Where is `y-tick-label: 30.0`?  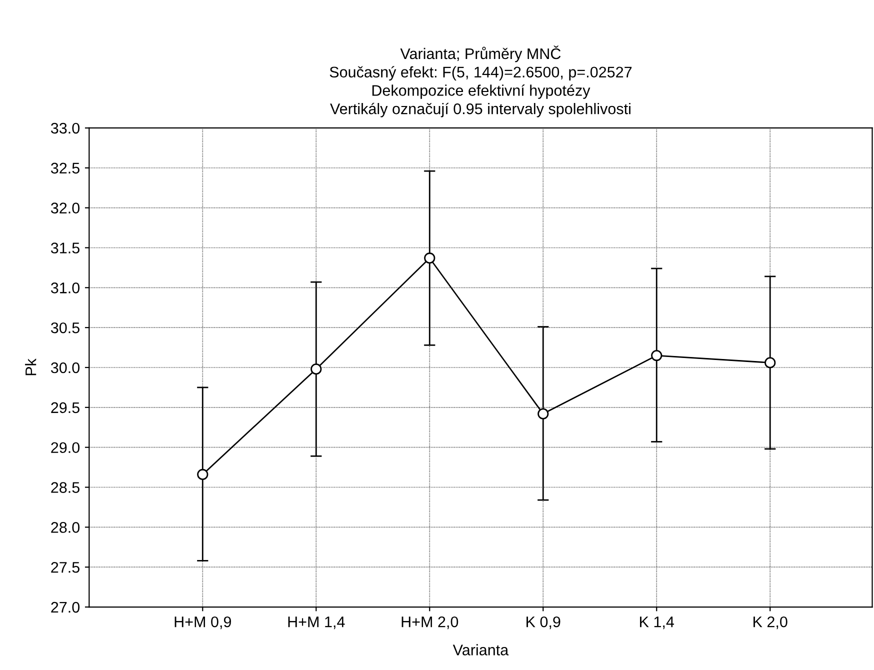 y-tick-label: 30.0 is located at coordinates (65, 368).